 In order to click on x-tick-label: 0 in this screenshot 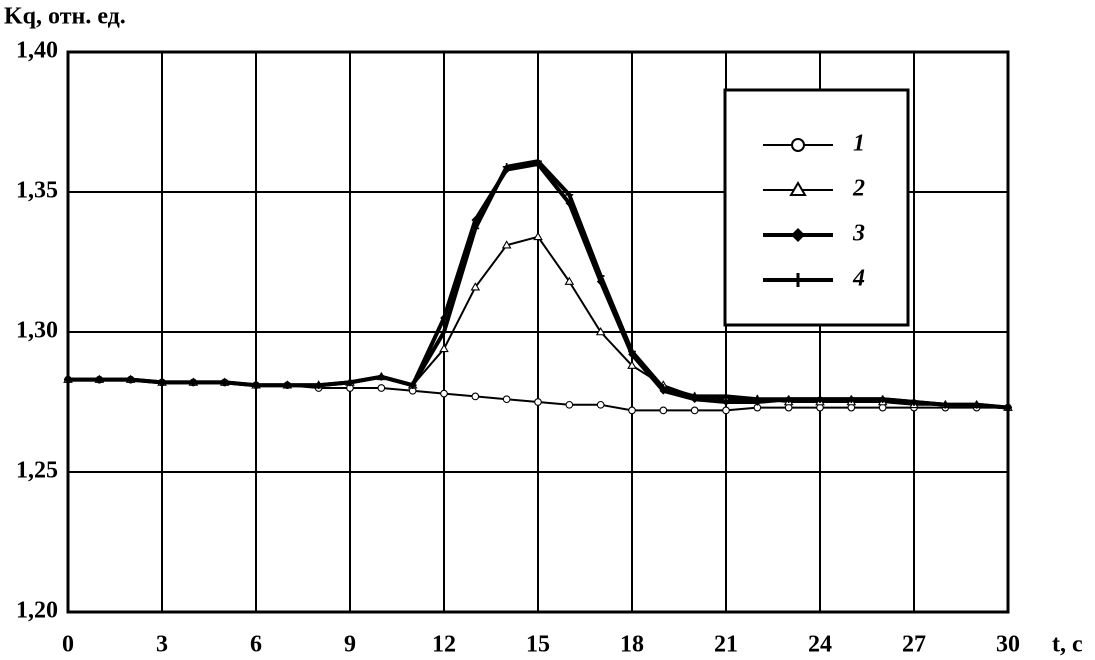, I will do `click(68, 645)`.